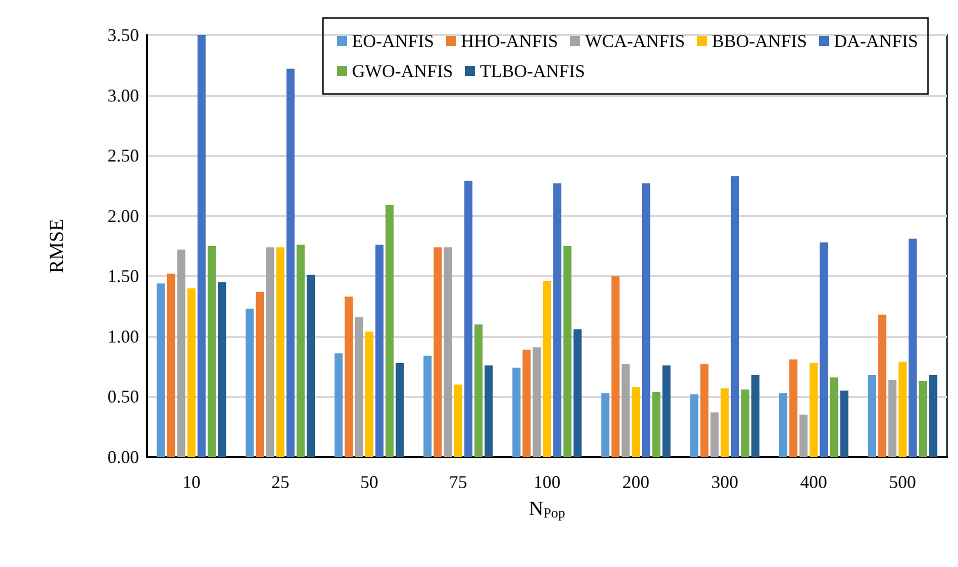  Describe the element at coordinates (402, 71) in the screenshot. I see `legend-label: GWO-ANFIS` at that location.